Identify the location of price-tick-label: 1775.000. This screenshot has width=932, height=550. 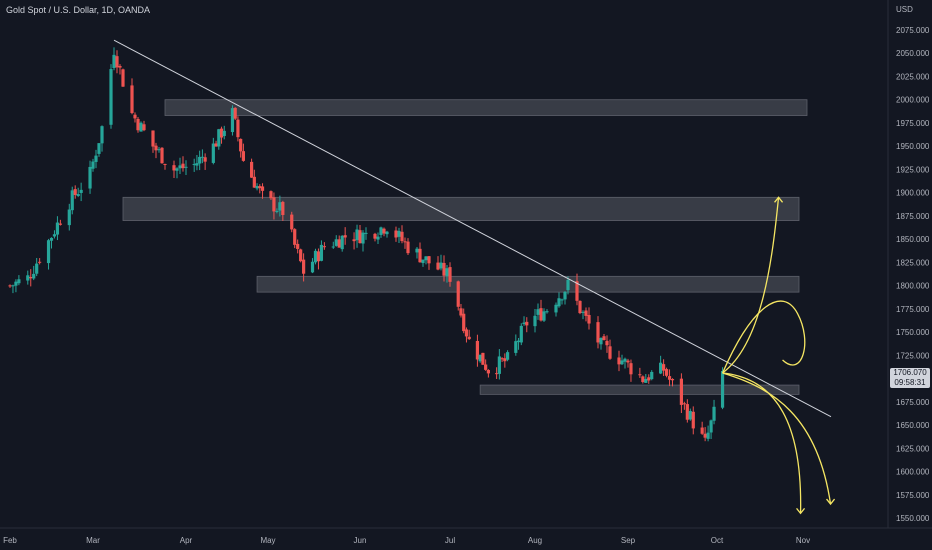
(913, 309).